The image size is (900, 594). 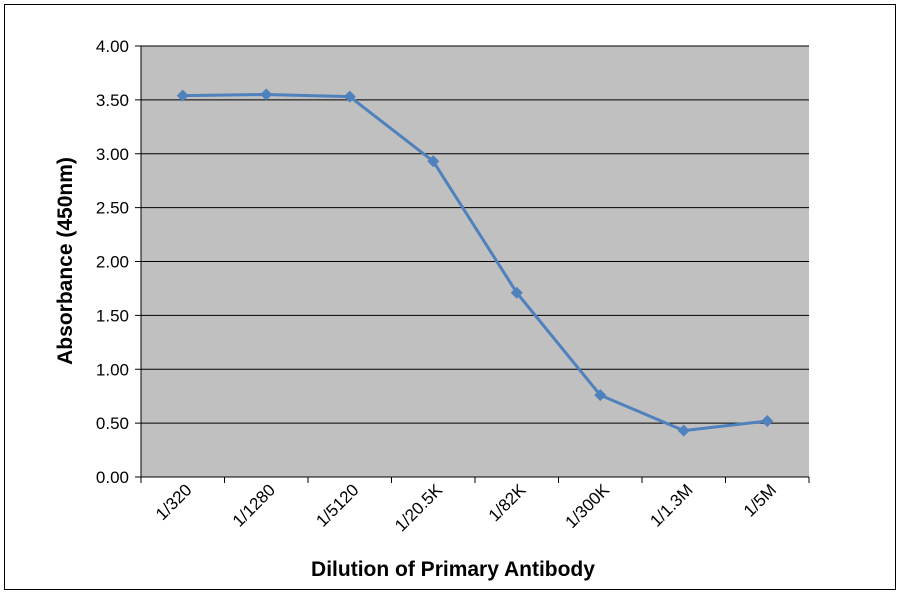 What do you see at coordinates (453, 569) in the screenshot?
I see `x-axis-title: Dilution of Primary Antibody` at bounding box center [453, 569].